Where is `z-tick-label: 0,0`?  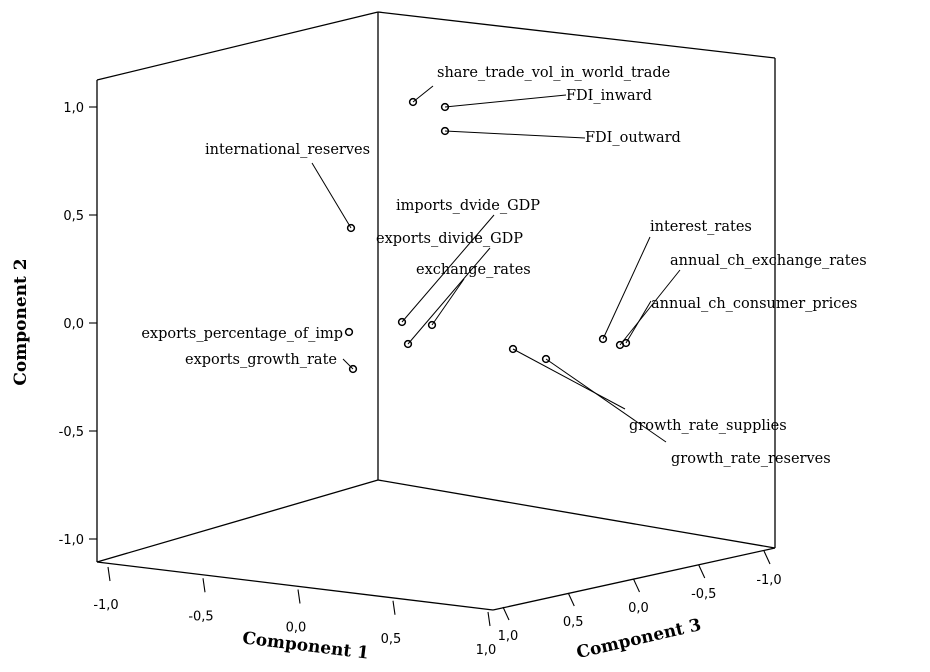
z-tick-label: 0,0 is located at coordinates (638, 608).